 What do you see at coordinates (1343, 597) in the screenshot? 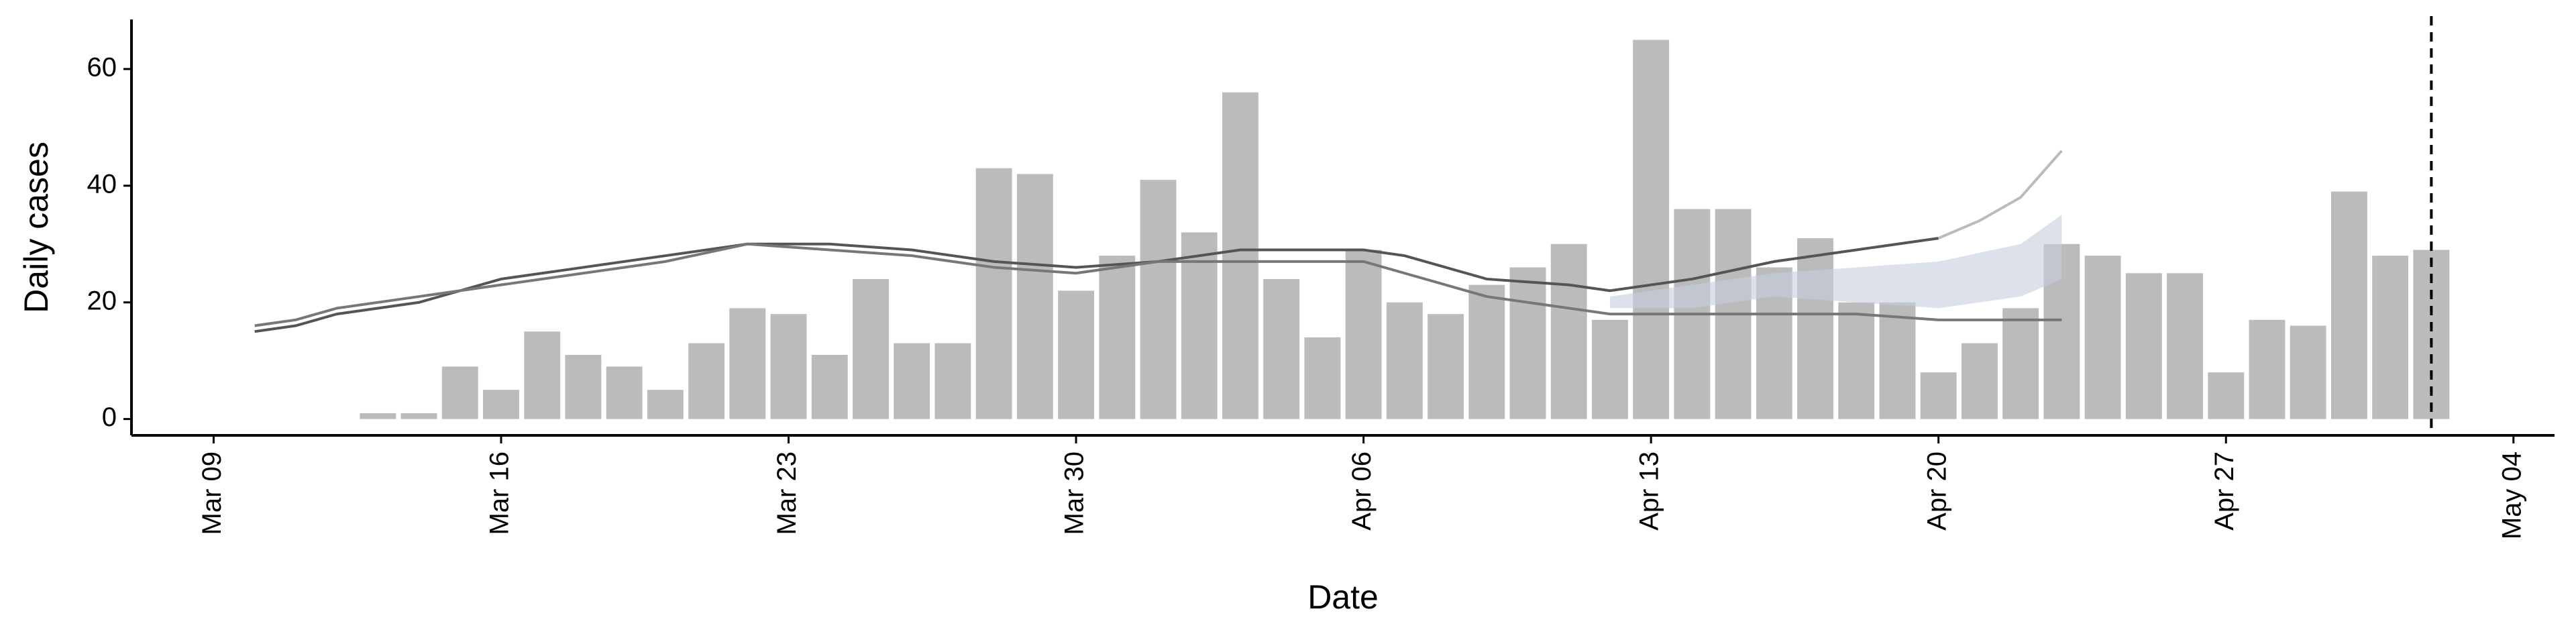
I see `x-axis-label: Date` at bounding box center [1343, 597].